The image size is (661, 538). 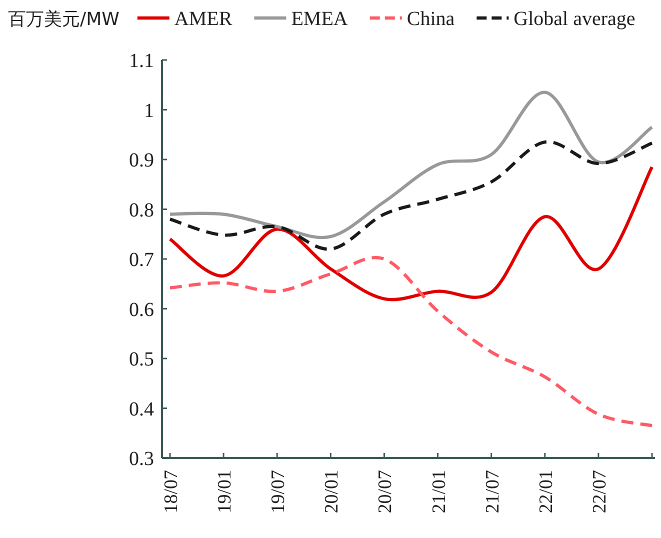 I want to click on x-tick-label: 20/01, so click(x=332, y=492).